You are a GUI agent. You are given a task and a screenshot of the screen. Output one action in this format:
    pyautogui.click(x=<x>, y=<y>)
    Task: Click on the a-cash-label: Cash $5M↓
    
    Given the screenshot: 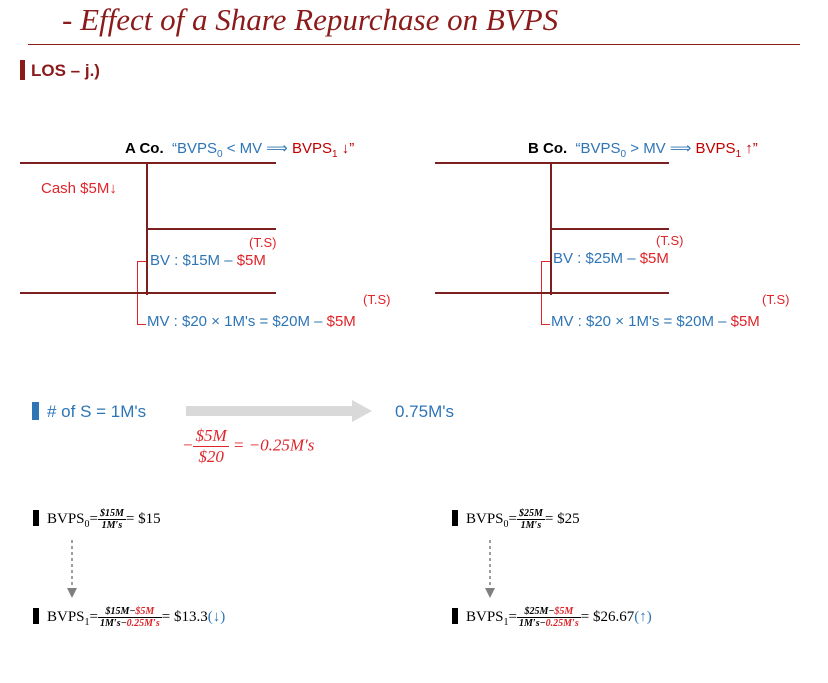 What is the action you would take?
    pyautogui.click(x=79, y=188)
    